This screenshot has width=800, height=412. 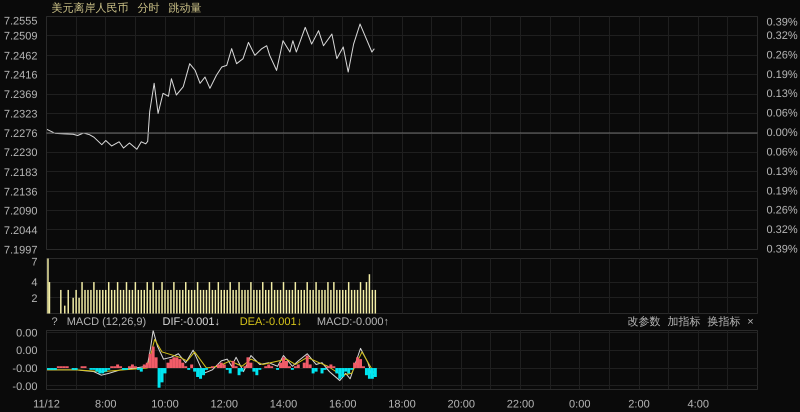 What do you see at coordinates (21, 36) in the screenshot?
I see `y-tick-label: 7.2509` at bounding box center [21, 36].